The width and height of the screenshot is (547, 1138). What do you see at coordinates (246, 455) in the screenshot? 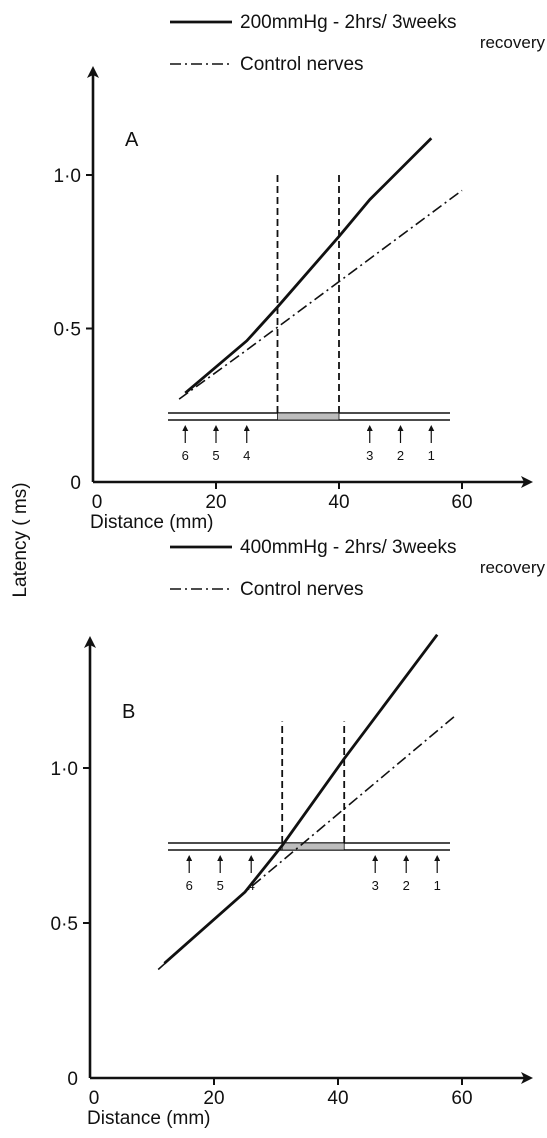
I see `electrode-label: 4` at bounding box center [246, 455].